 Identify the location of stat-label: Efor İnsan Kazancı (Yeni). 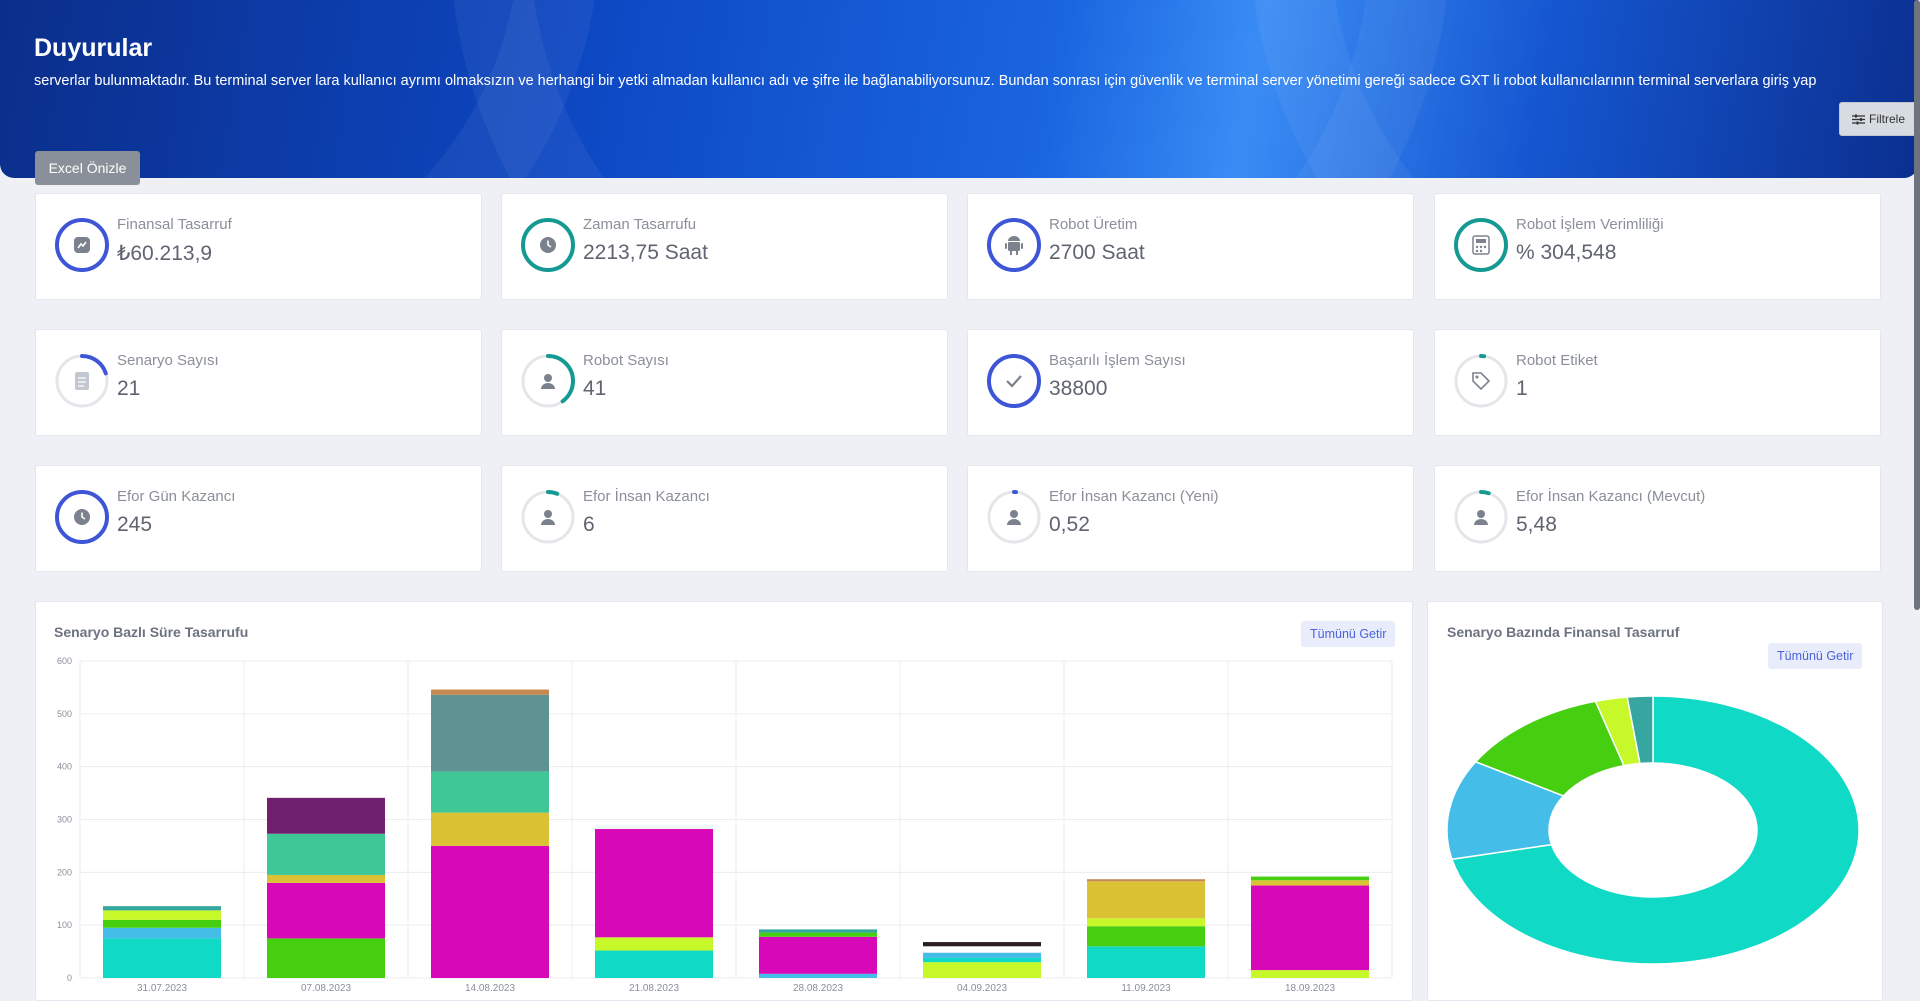
(1134, 496).